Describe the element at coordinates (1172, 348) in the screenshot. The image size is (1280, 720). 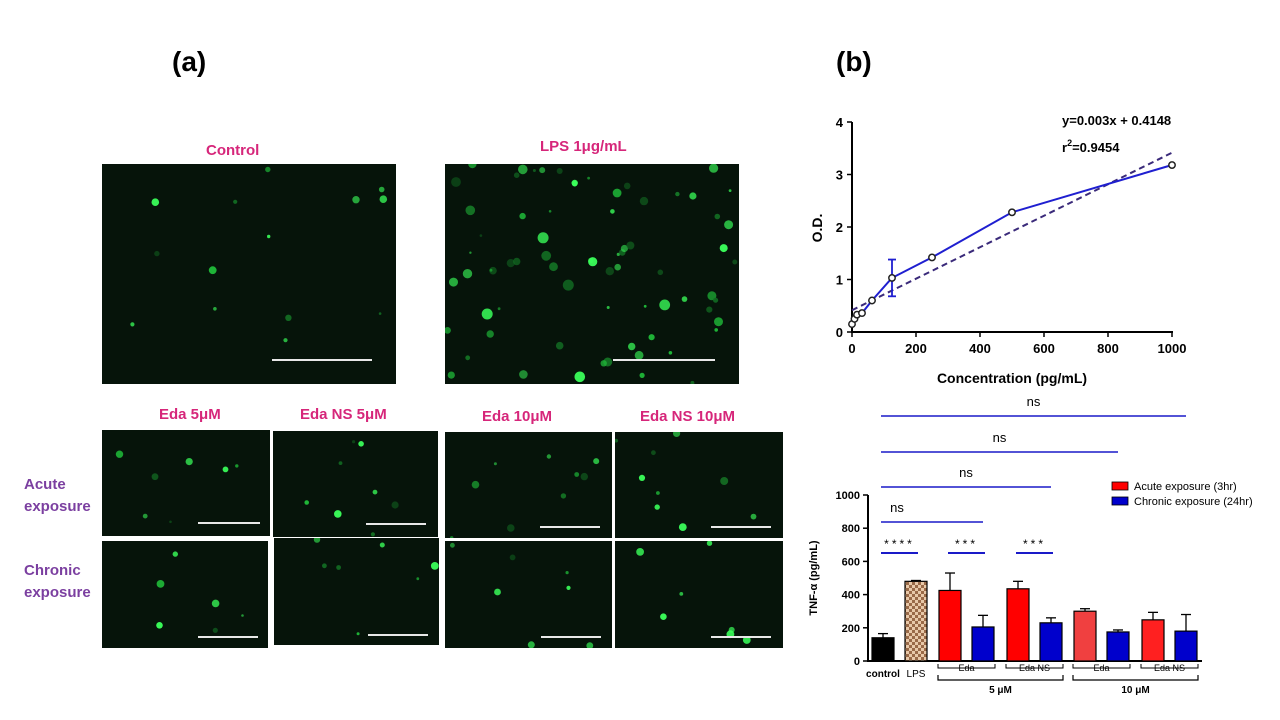
I see `x-tick-label: 1000` at that location.